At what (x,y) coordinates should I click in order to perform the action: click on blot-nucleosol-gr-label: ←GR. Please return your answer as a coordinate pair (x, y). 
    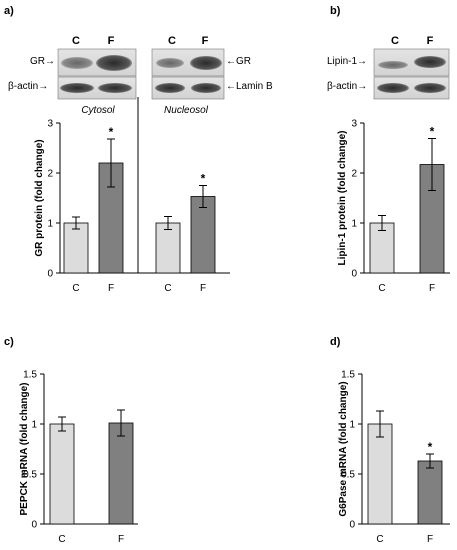
    Looking at the image, I should click on (238, 61).